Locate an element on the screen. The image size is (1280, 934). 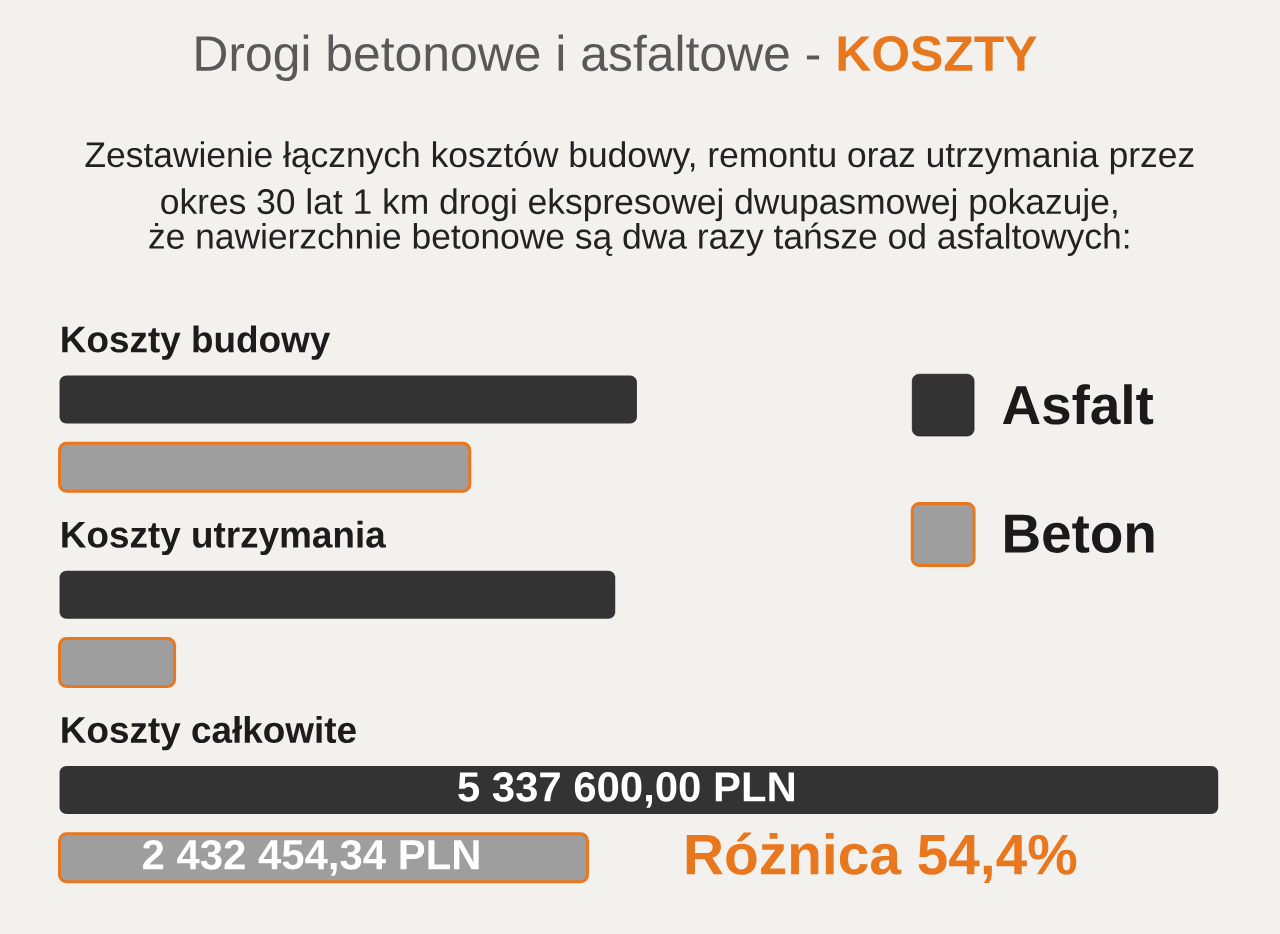
data-label: 2 432 454,34 PLN is located at coordinates (311, 857).